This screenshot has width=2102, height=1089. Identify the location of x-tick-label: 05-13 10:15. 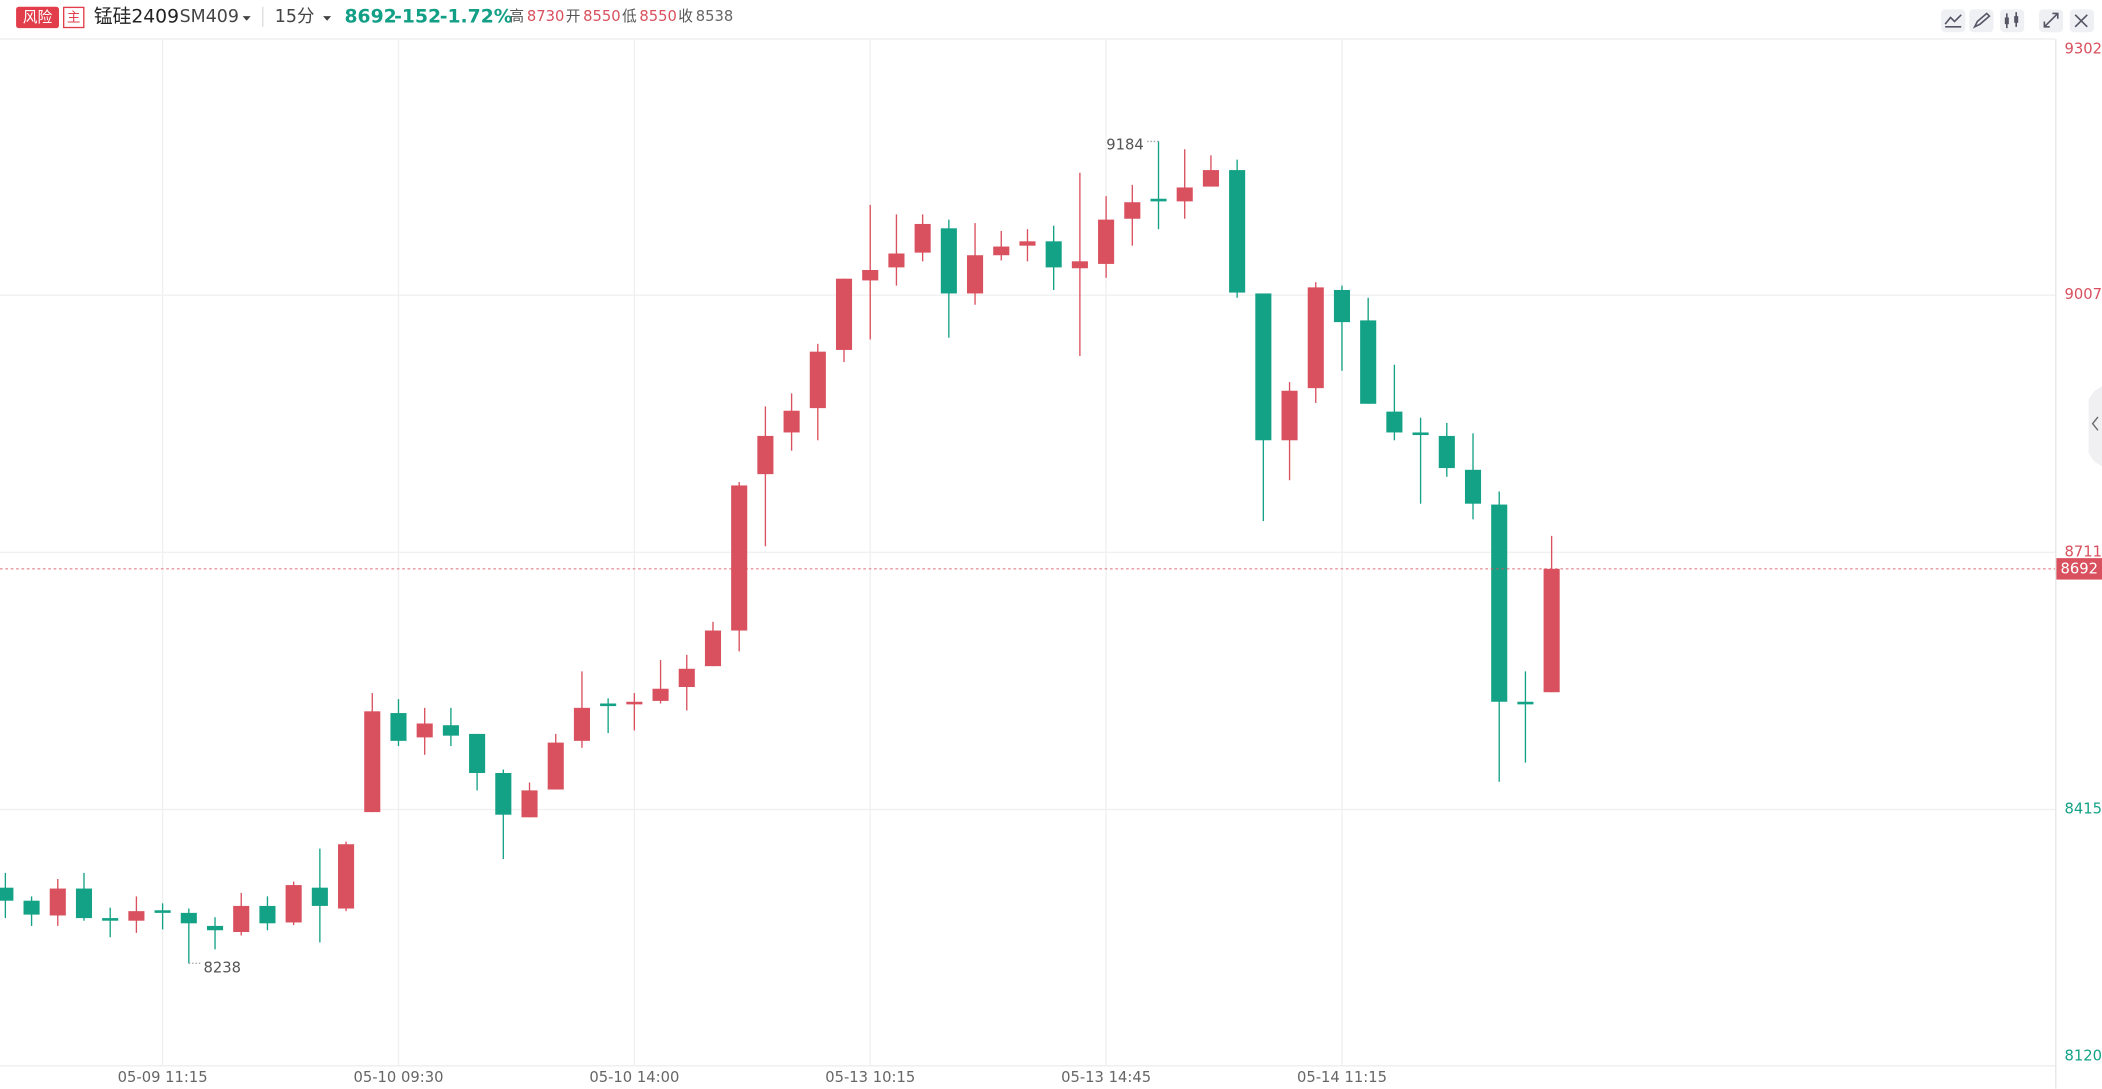
(870, 1077).